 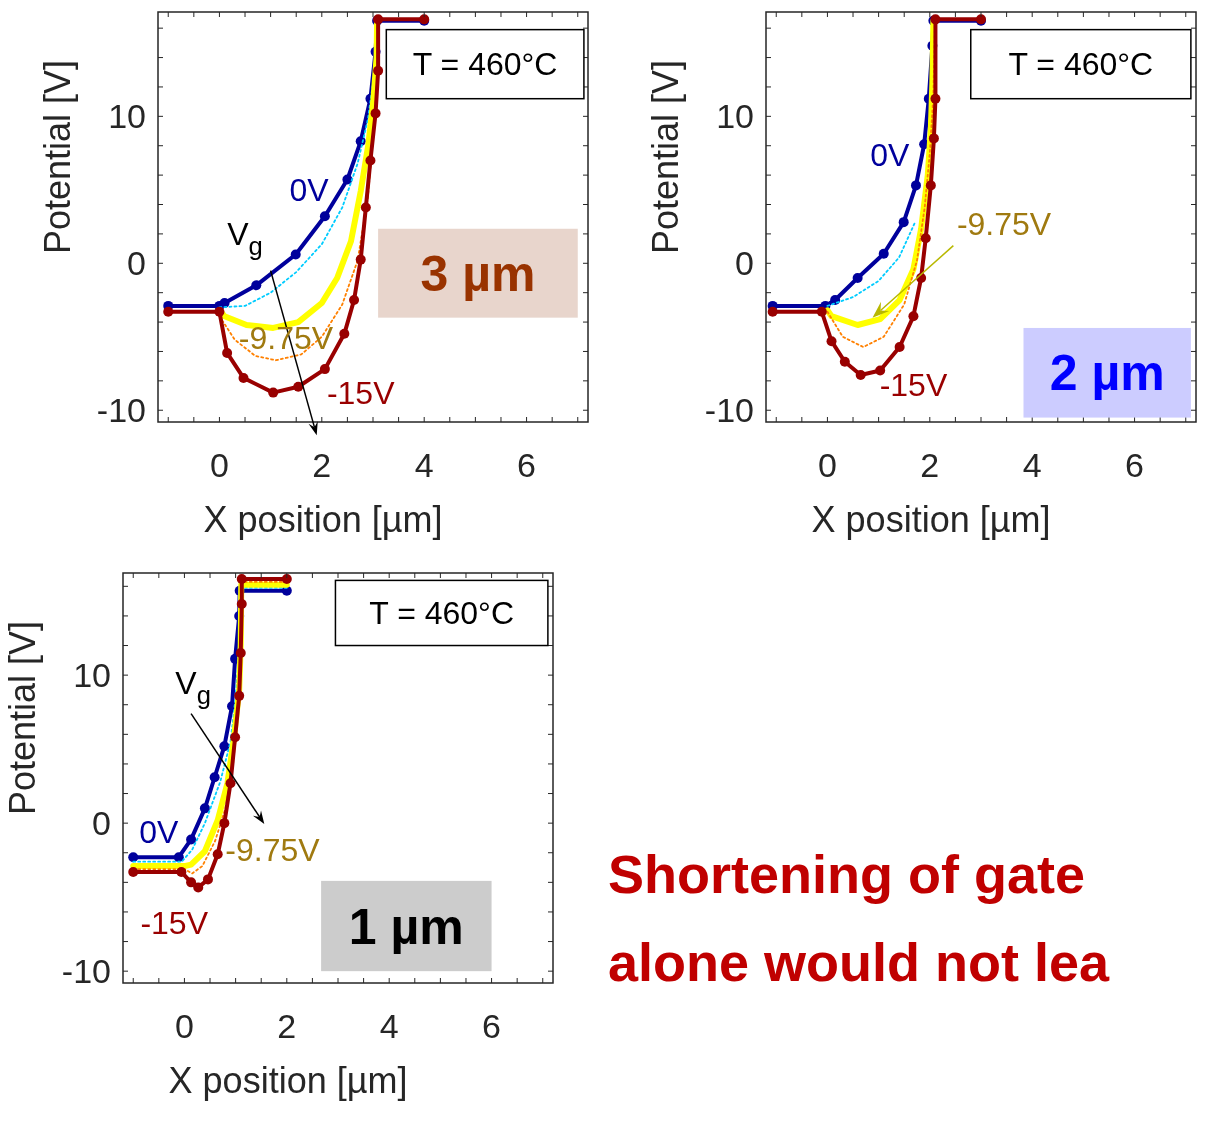 What do you see at coordinates (478, 273) in the screenshot?
I see `annotation: 3 µm` at bounding box center [478, 273].